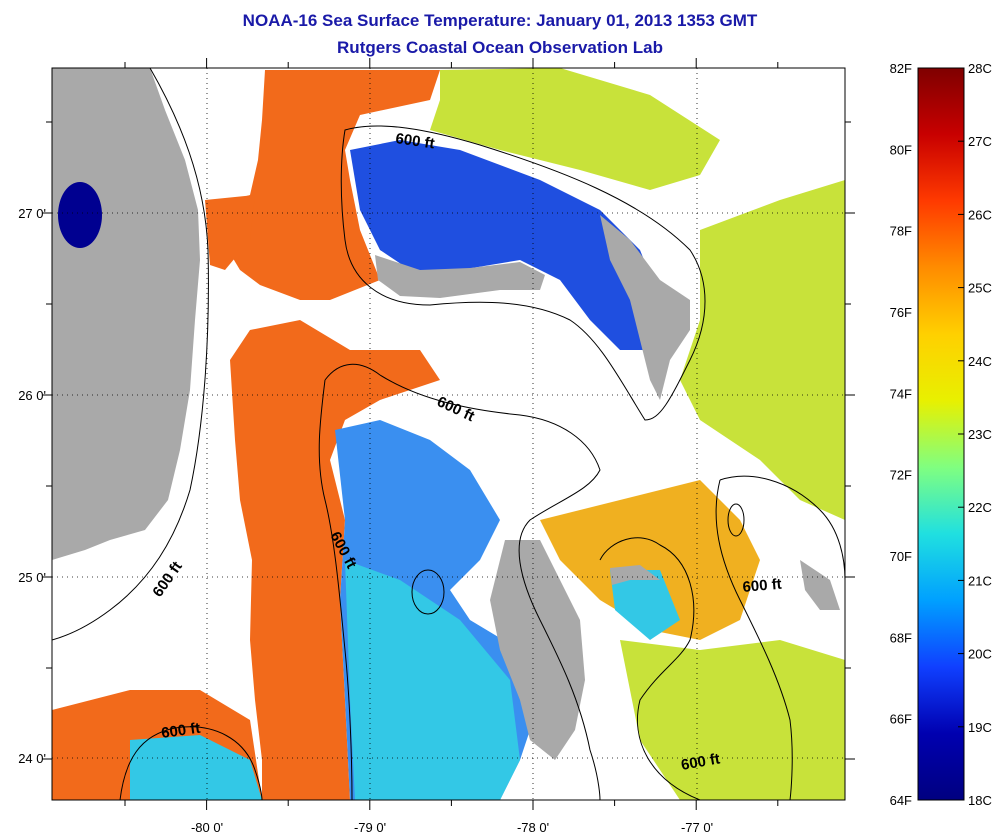  What do you see at coordinates (901, 434) in the screenshot?
I see `colorbar-fahrenheit-labels: 82F 80F 78F 76F 74F 72F 70F 68F 66F 64F` at bounding box center [901, 434].